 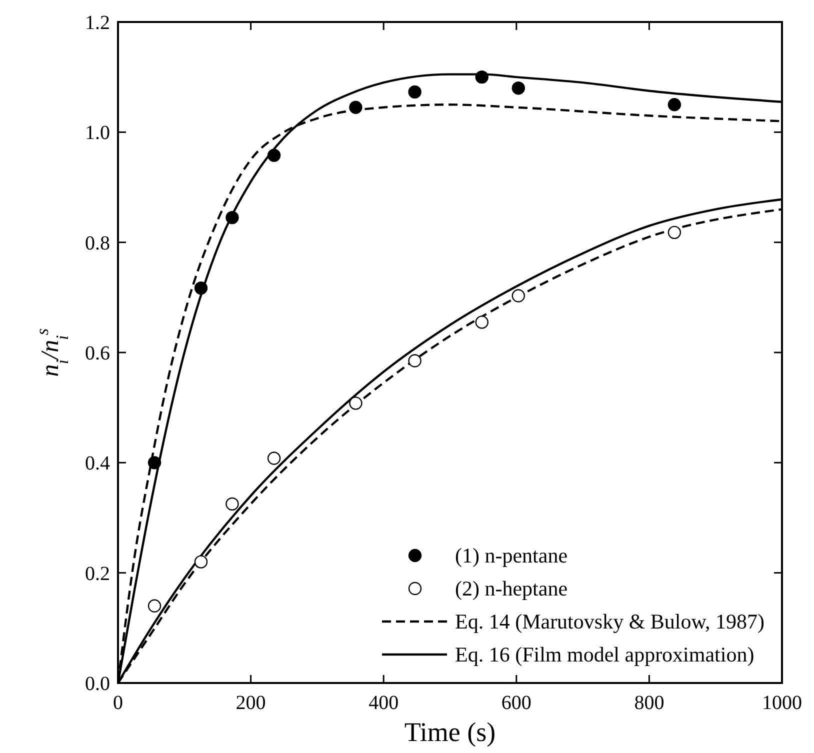 I want to click on legend-label: Eq. 14 (Marutovsky & Bulow, 1987), so click(x=610, y=622).